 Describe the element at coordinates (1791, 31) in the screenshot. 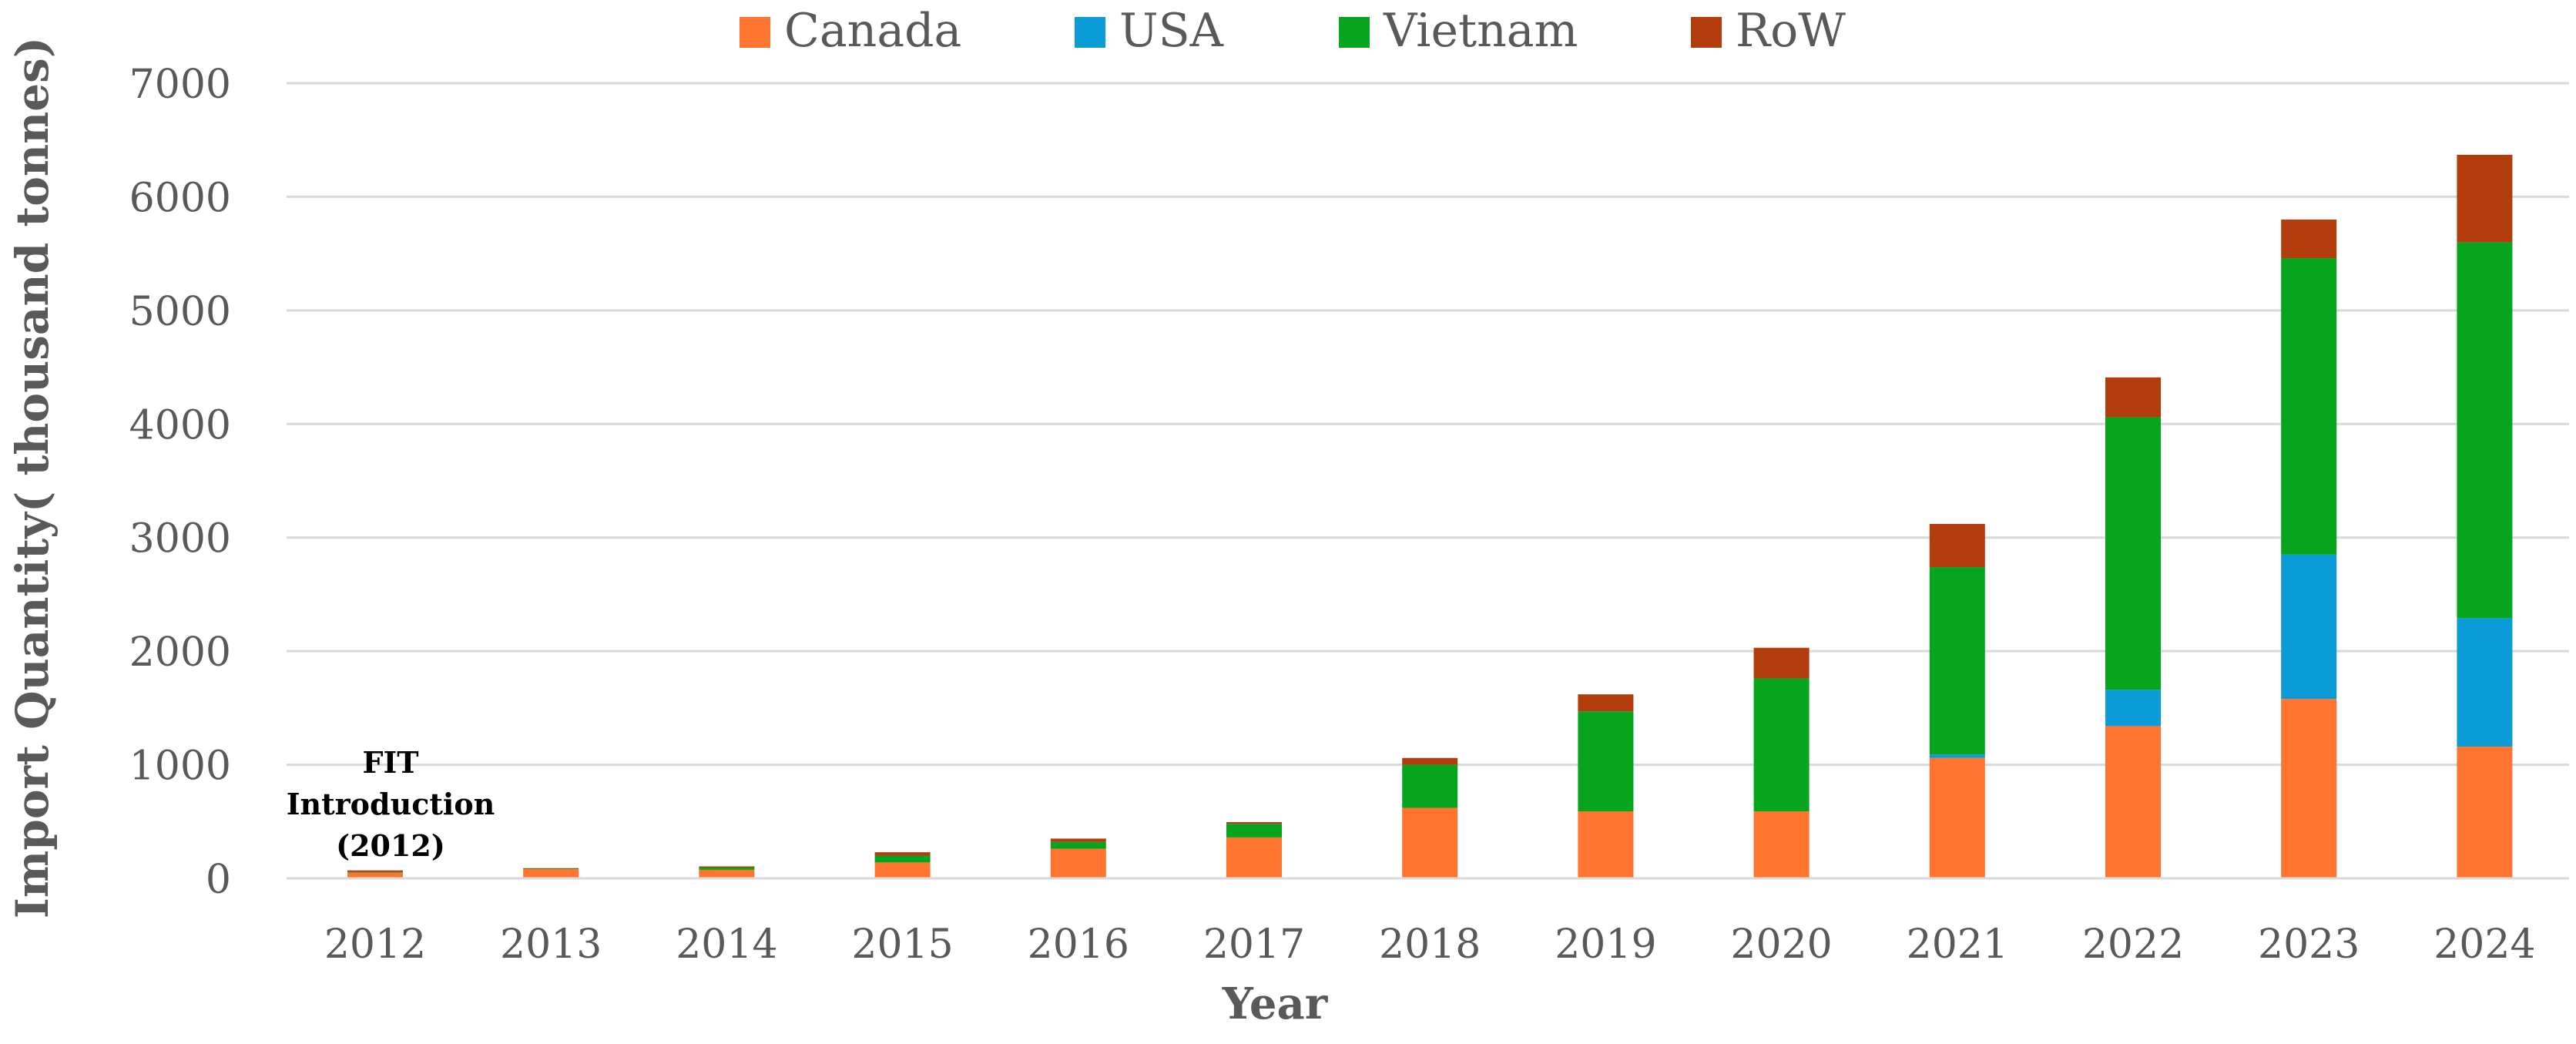

I see `legend-label-row: RoW` at that location.